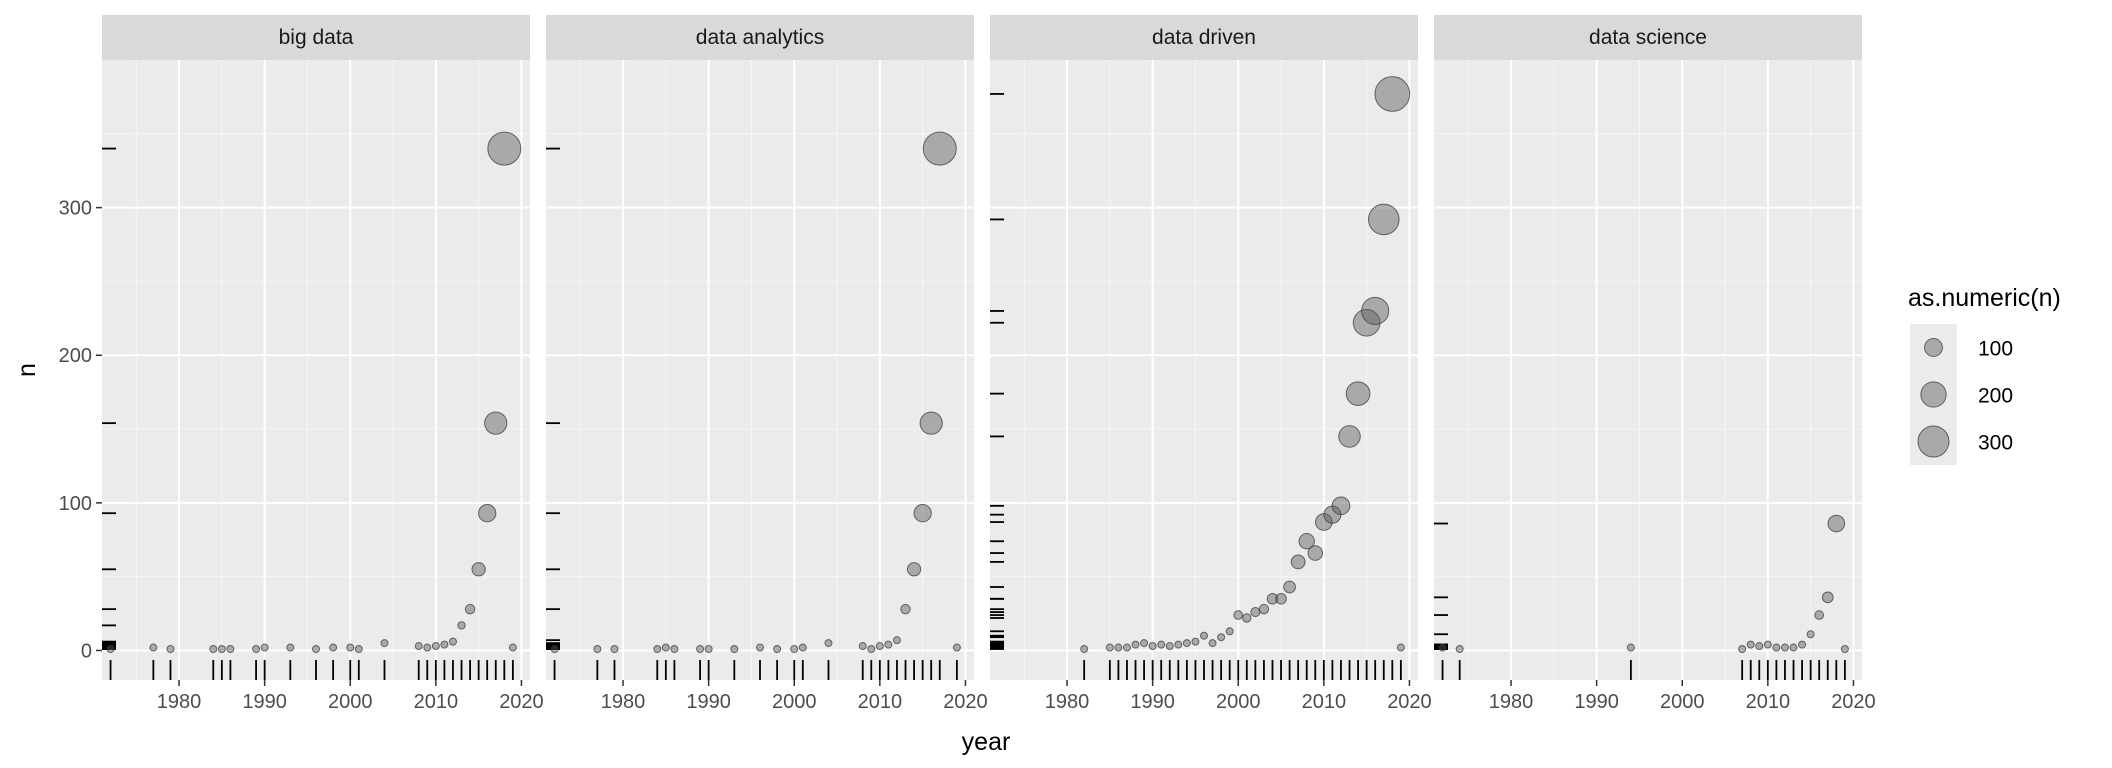 This screenshot has height=768, width=2112. What do you see at coordinates (1995, 349) in the screenshot?
I see `legend-key-label: 100` at bounding box center [1995, 349].